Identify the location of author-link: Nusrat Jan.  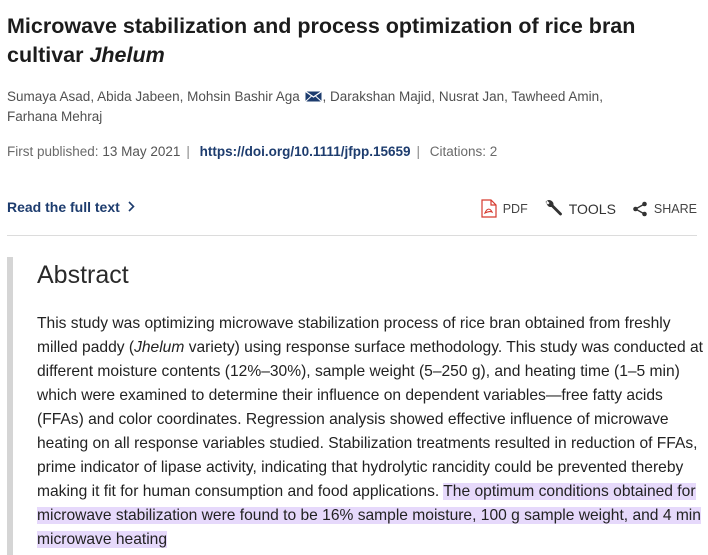
(471, 96).